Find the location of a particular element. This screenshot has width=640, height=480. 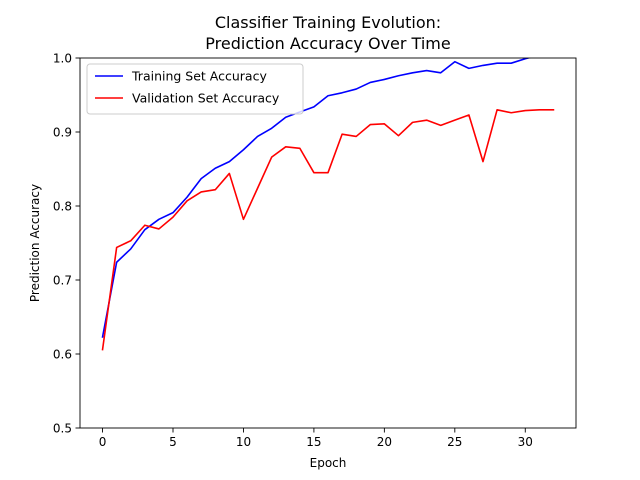

x-tick-label: 20 is located at coordinates (384, 442).